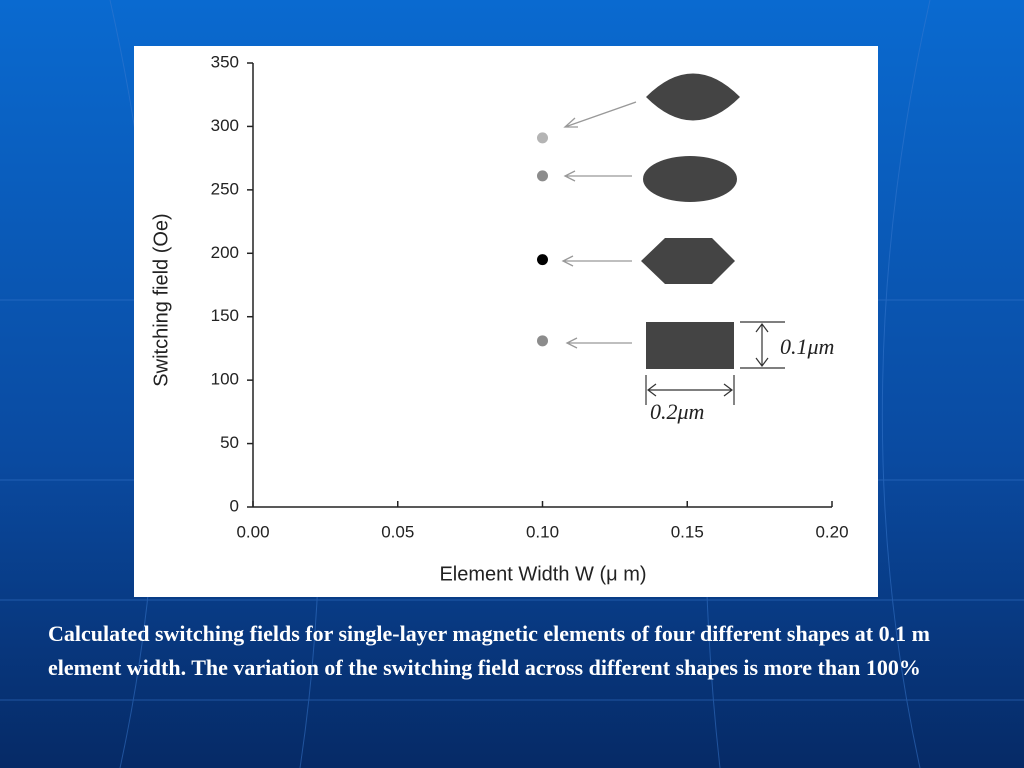  What do you see at coordinates (225, 379) in the screenshot?
I see `y-tick-label: 100` at bounding box center [225, 379].